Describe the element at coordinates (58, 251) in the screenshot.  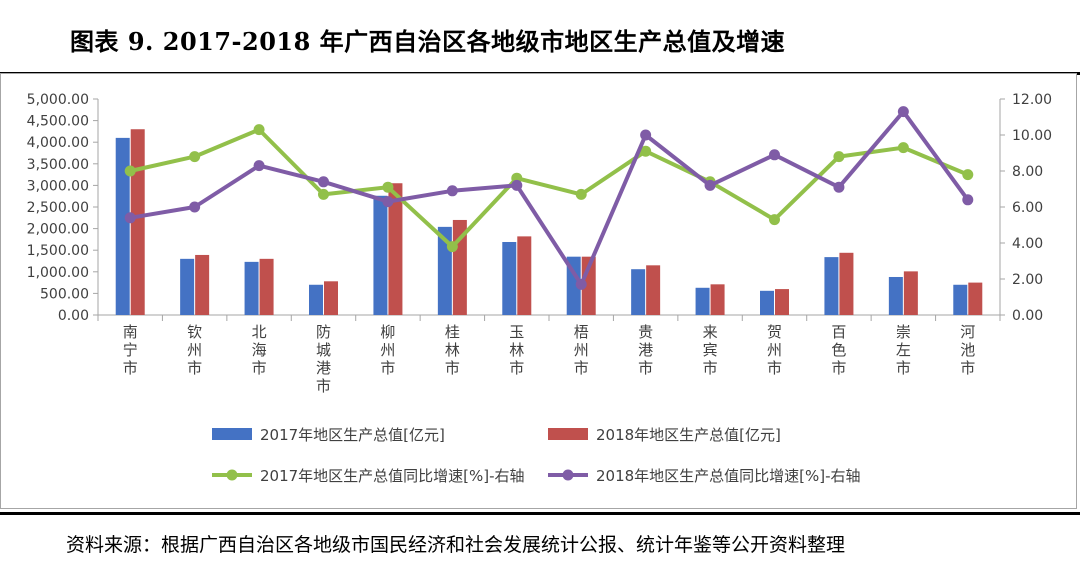
I see `left-tick-label: 1,500.00` at that location.